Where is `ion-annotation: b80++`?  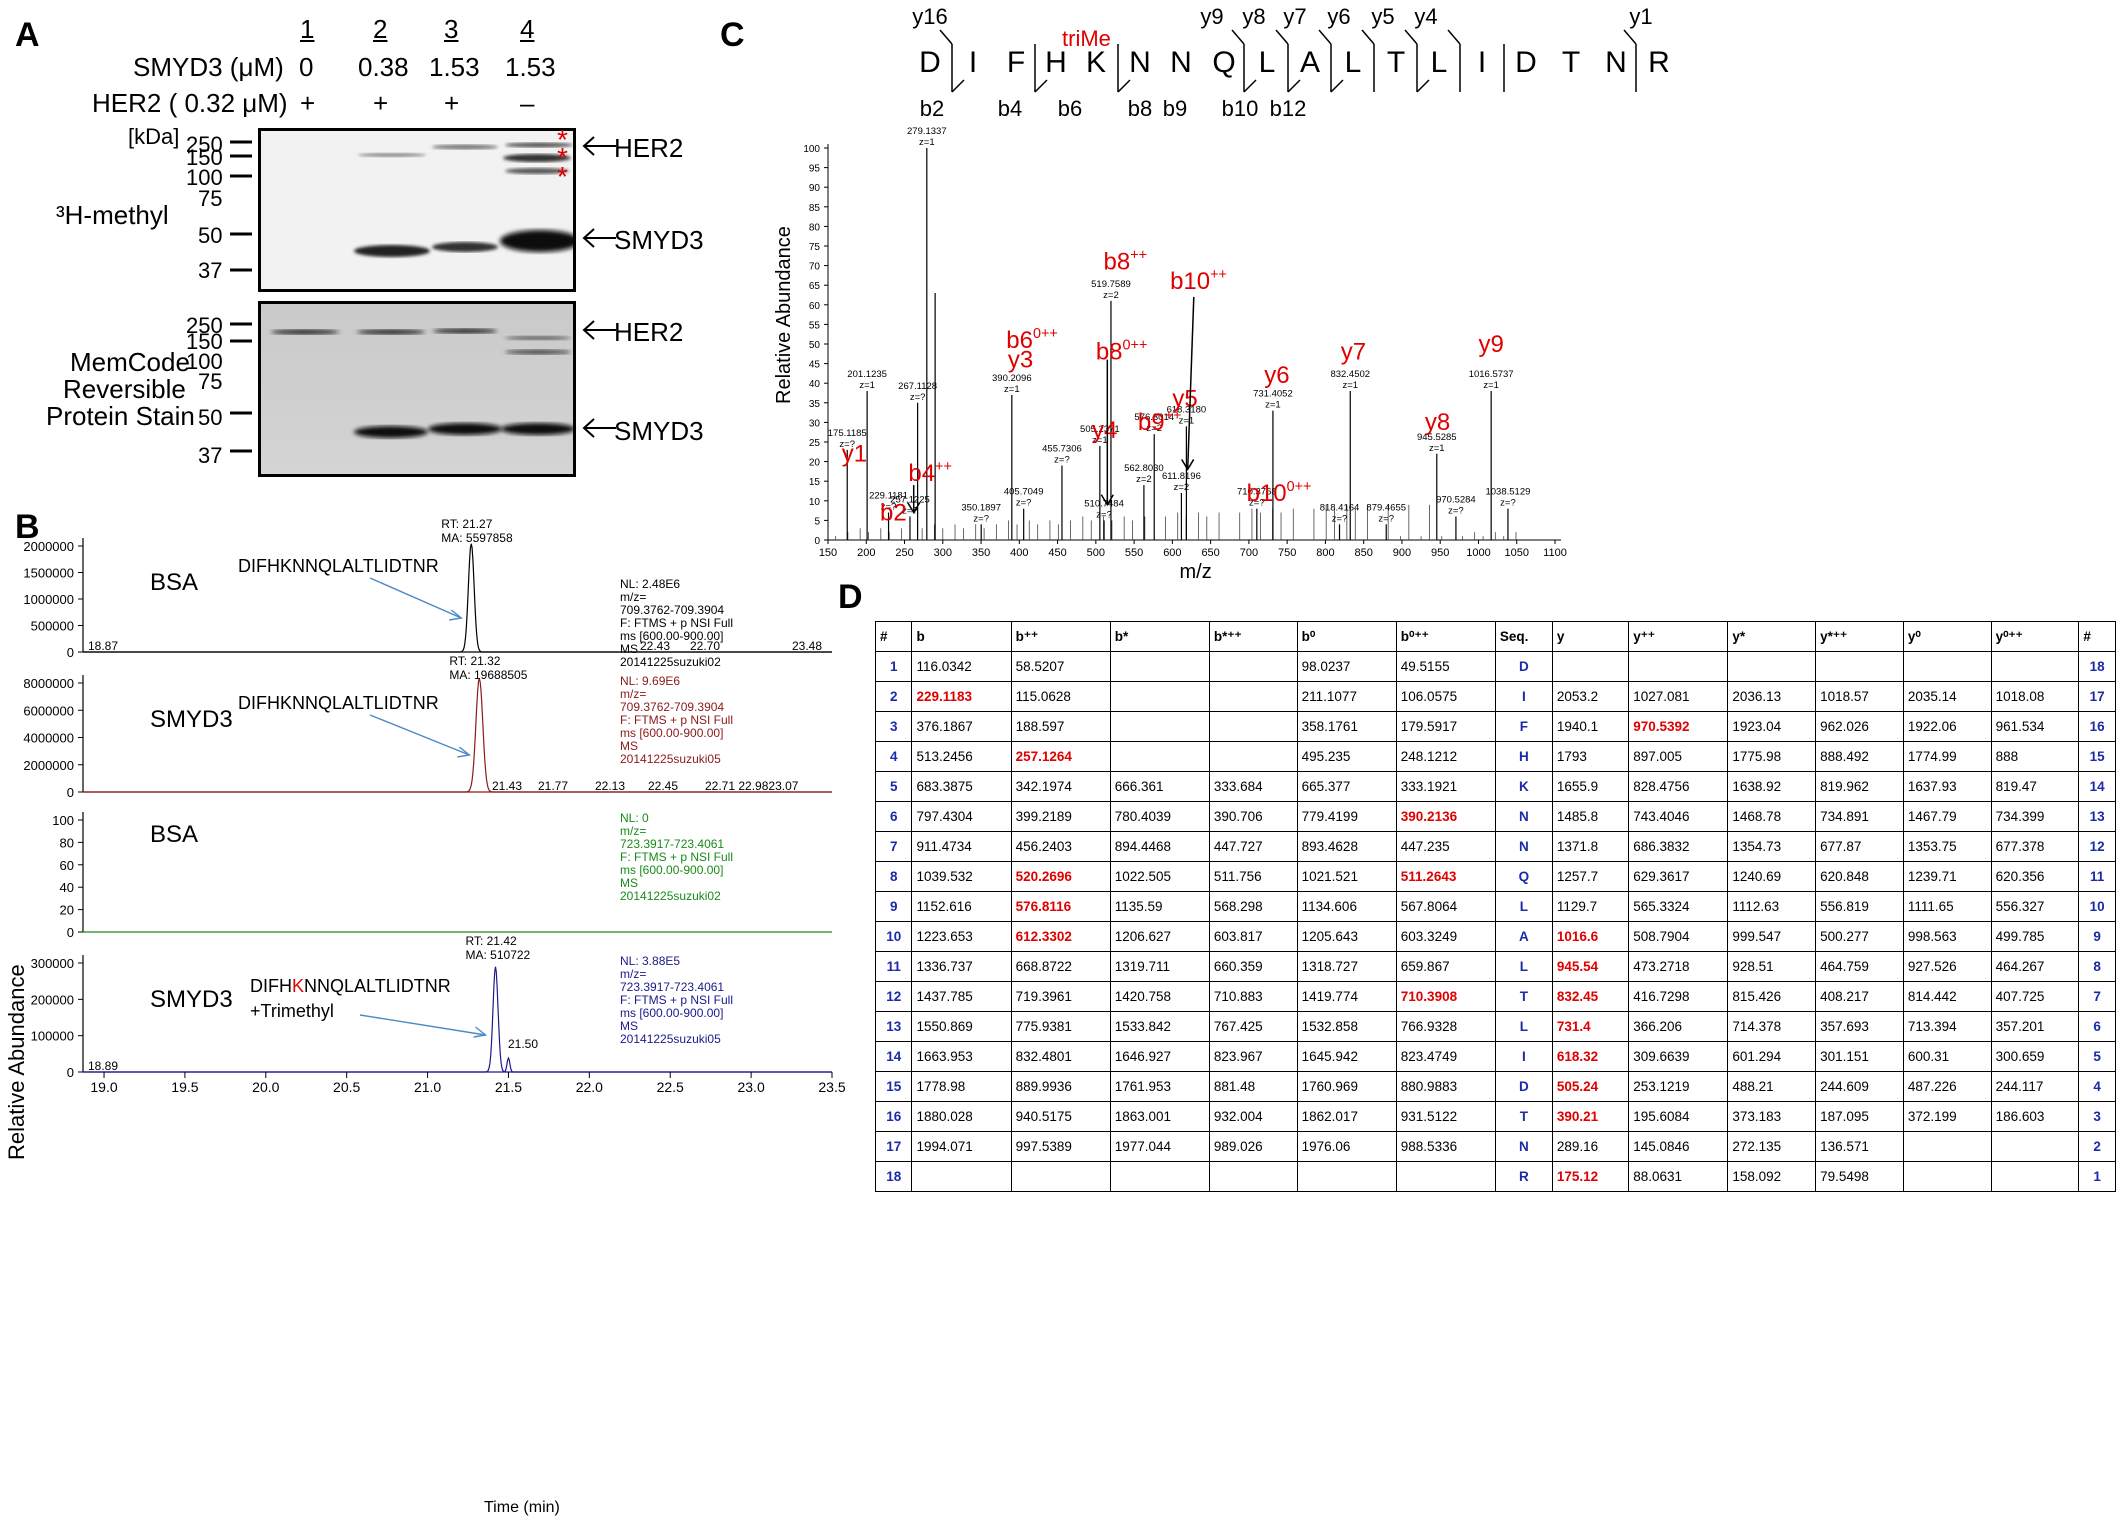 ion-annotation: b80++ is located at coordinates (1122, 352).